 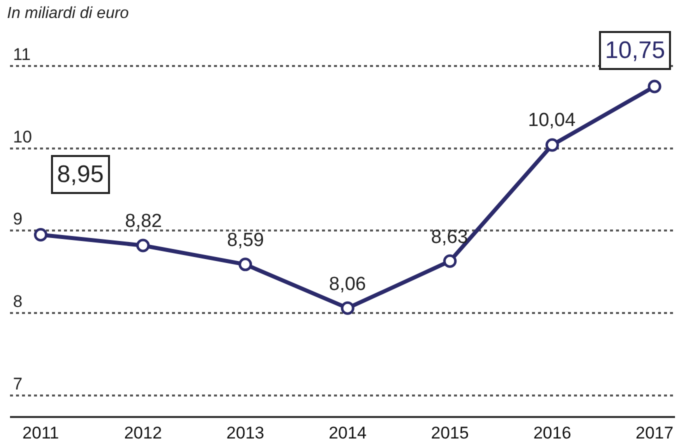 I want to click on y-tick-label: 9, so click(x=17, y=219).